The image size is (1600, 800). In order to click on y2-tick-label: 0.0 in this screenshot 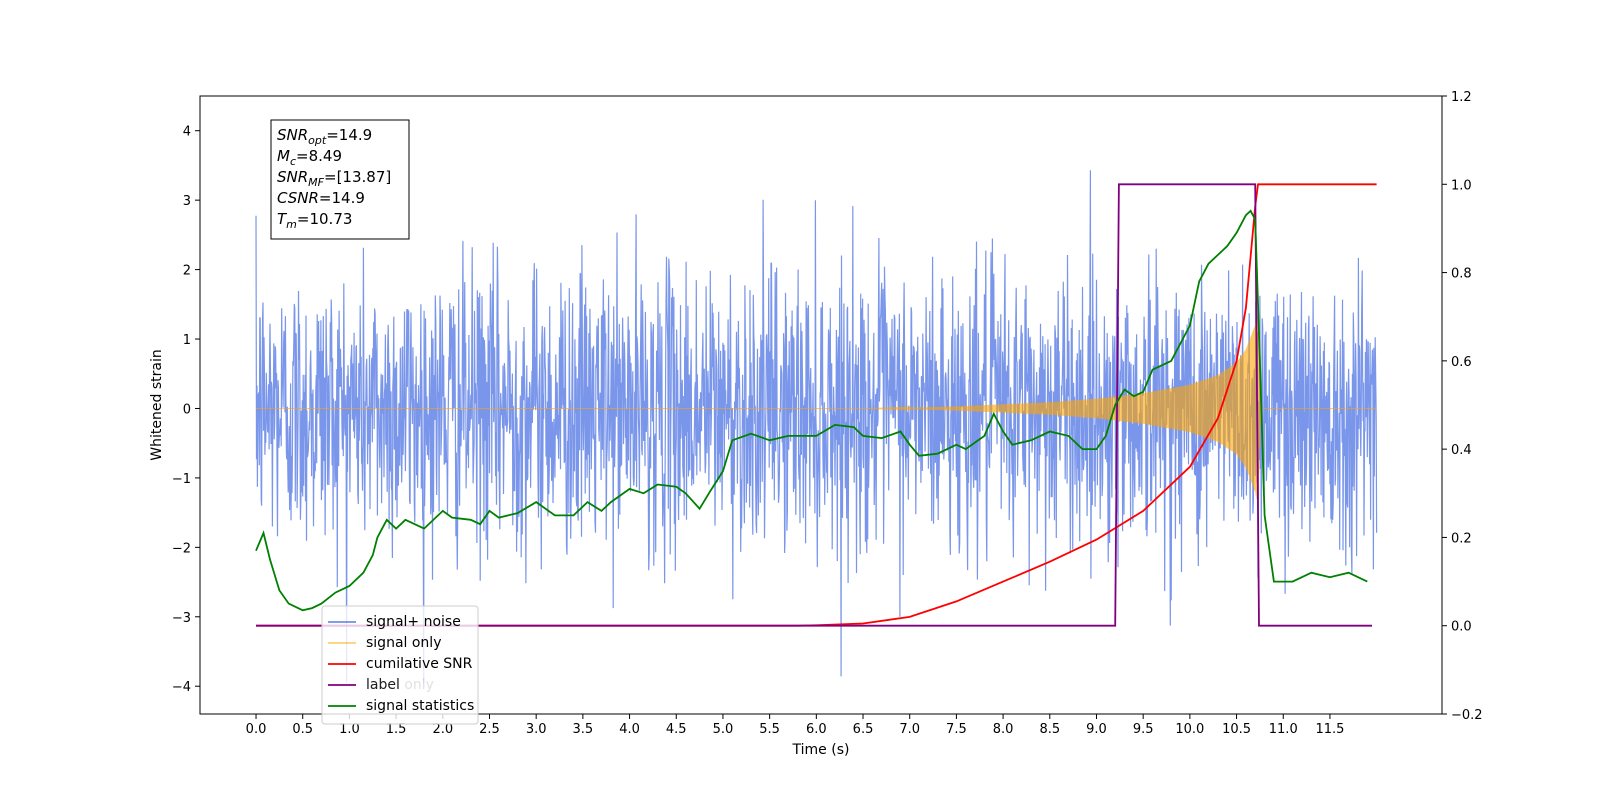, I will do `click(1461, 627)`.